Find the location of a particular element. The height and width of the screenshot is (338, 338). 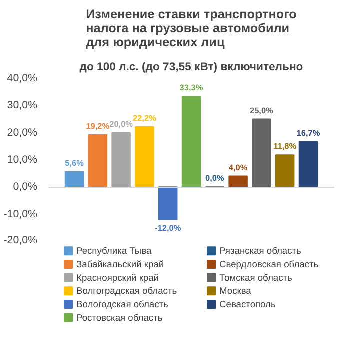

y-tick-label: -20,0% is located at coordinates (21, 240).